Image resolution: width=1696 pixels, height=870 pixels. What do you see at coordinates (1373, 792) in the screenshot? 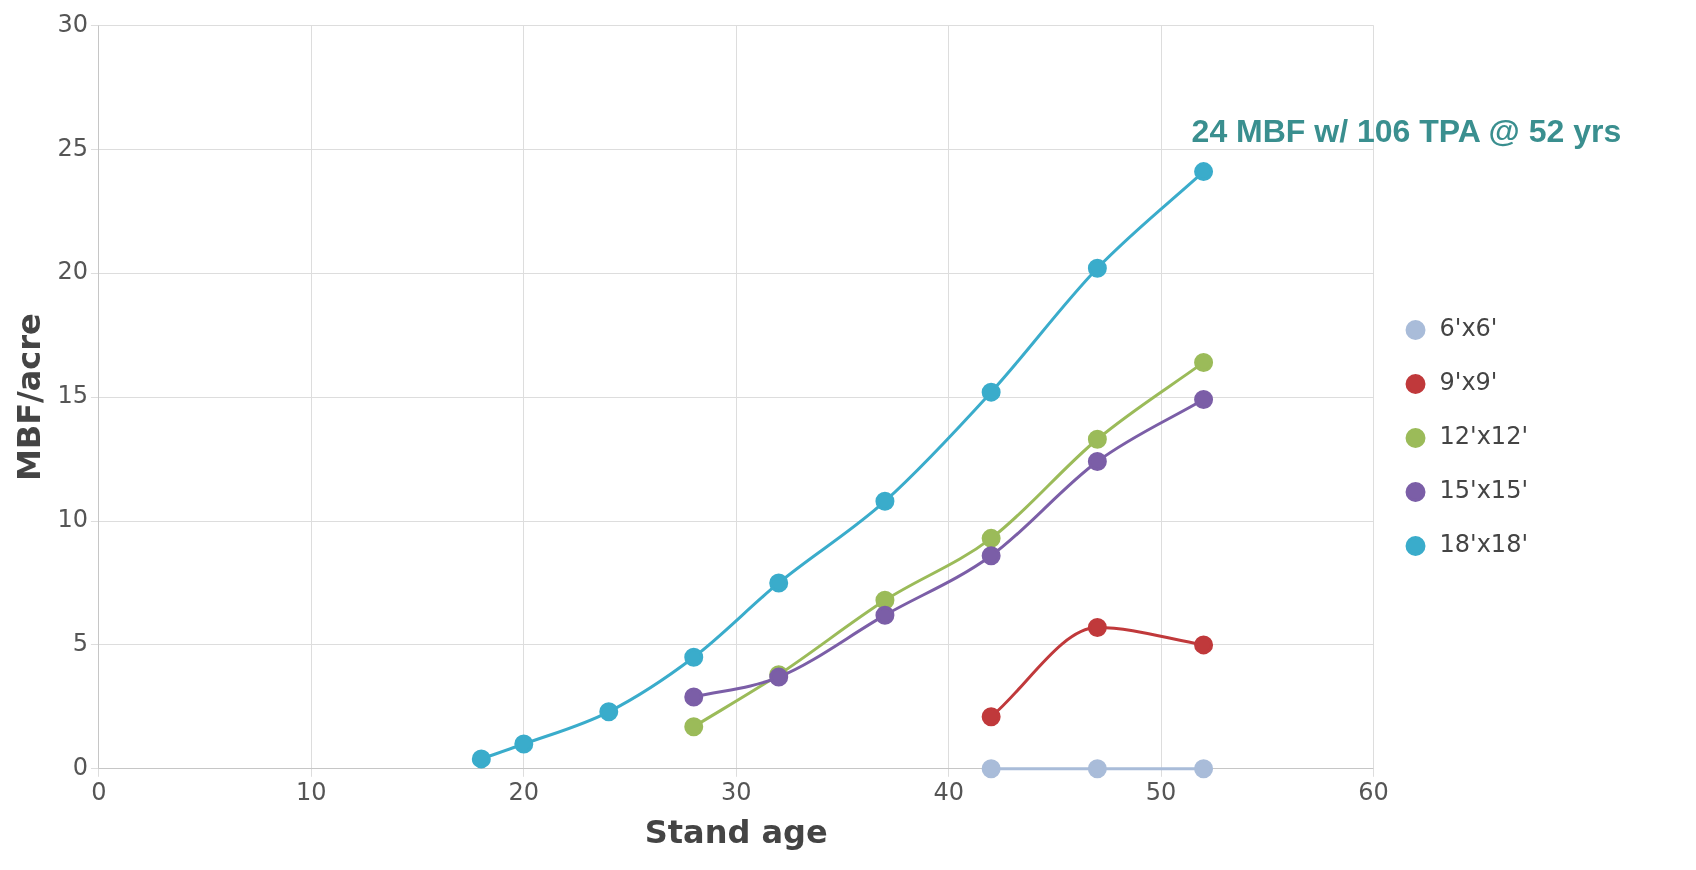
I see `x-tick-label: 60` at bounding box center [1373, 792].